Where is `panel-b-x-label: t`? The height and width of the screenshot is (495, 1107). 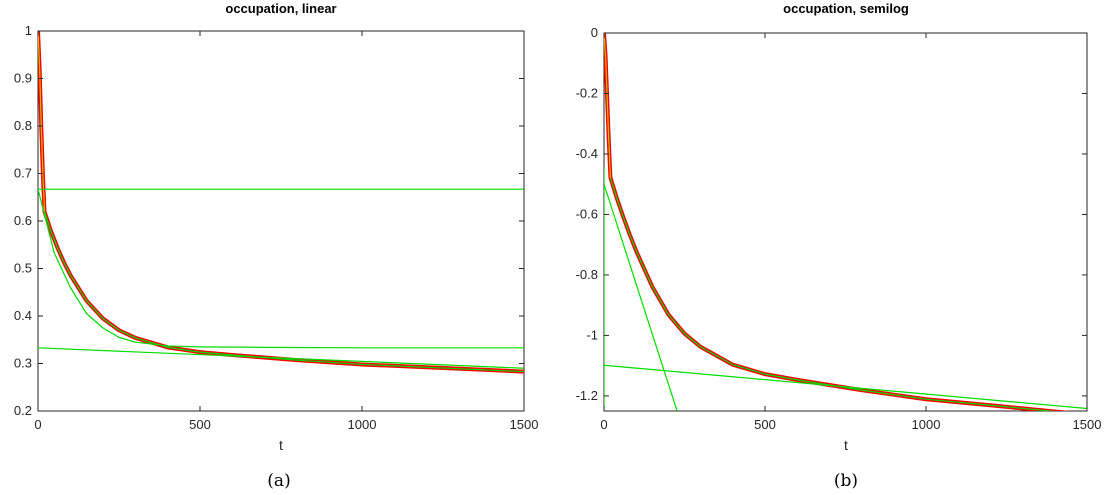 panel-b-x-label: t is located at coordinates (846, 445).